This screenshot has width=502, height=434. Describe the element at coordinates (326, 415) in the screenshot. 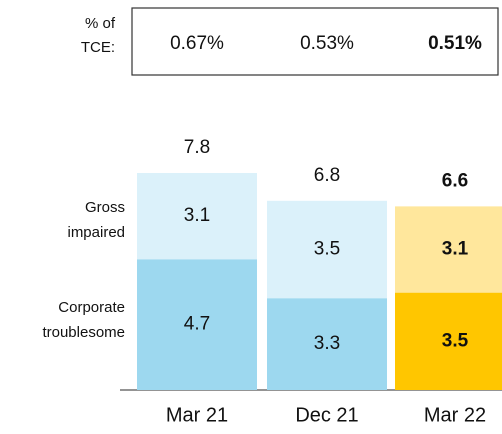

I see `x-tick-label: Dec 21` at that location.